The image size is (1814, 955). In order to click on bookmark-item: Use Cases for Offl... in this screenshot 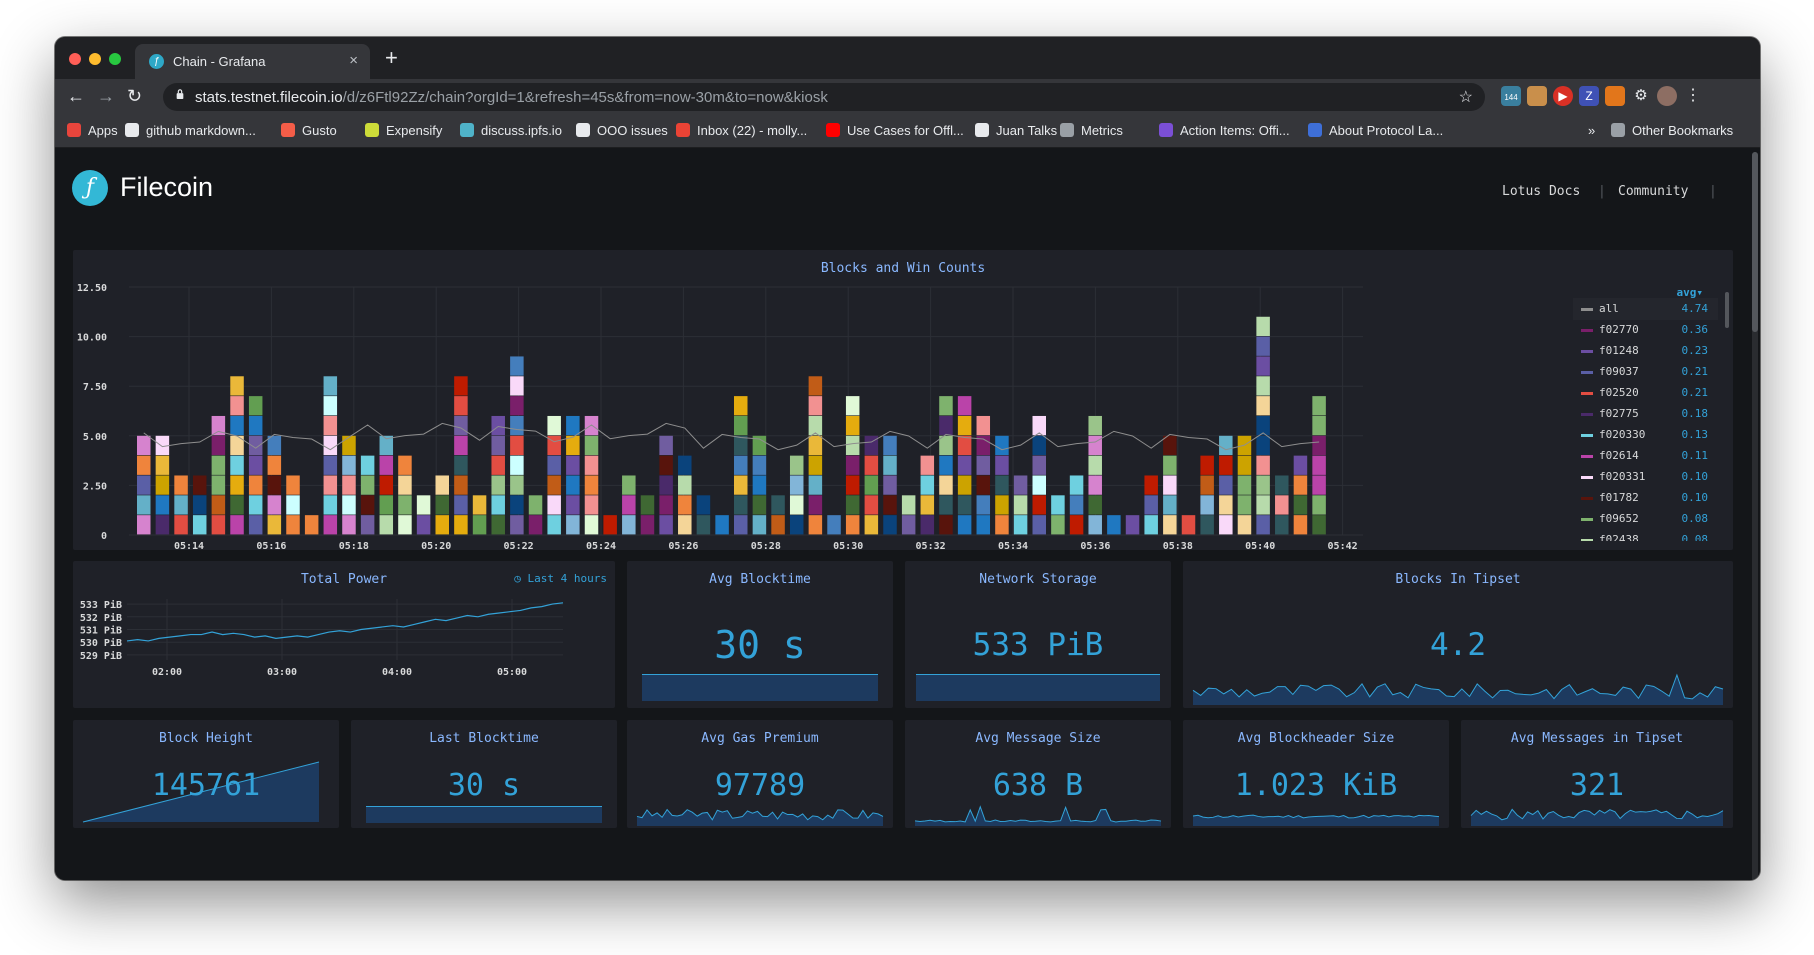, I will do `click(895, 130)`.